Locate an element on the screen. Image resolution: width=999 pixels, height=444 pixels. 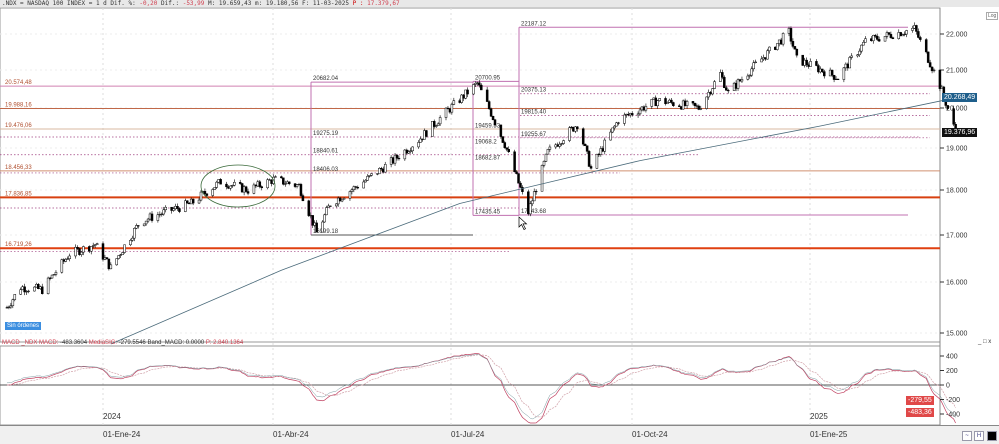
ma-price-tag: 20.268,49 is located at coordinates (960, 97).